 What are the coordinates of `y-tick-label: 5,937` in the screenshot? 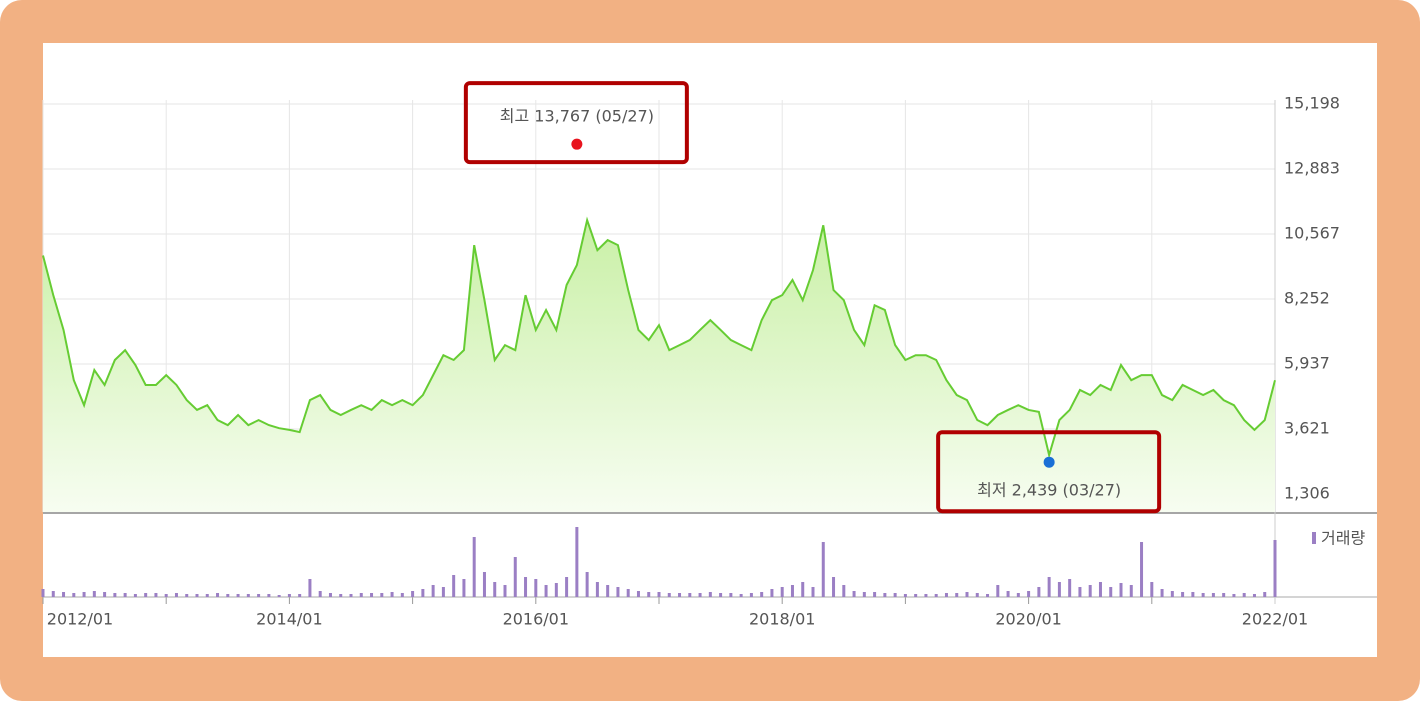 It's located at (1307, 362).